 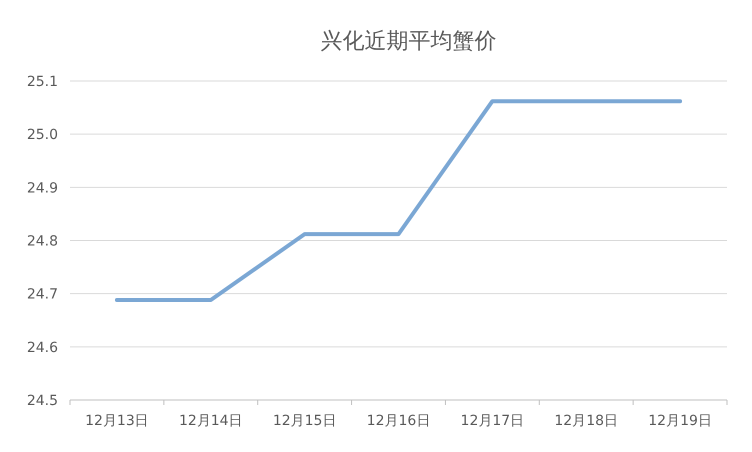 I want to click on x-tick-label: 12月17日, so click(x=492, y=421).